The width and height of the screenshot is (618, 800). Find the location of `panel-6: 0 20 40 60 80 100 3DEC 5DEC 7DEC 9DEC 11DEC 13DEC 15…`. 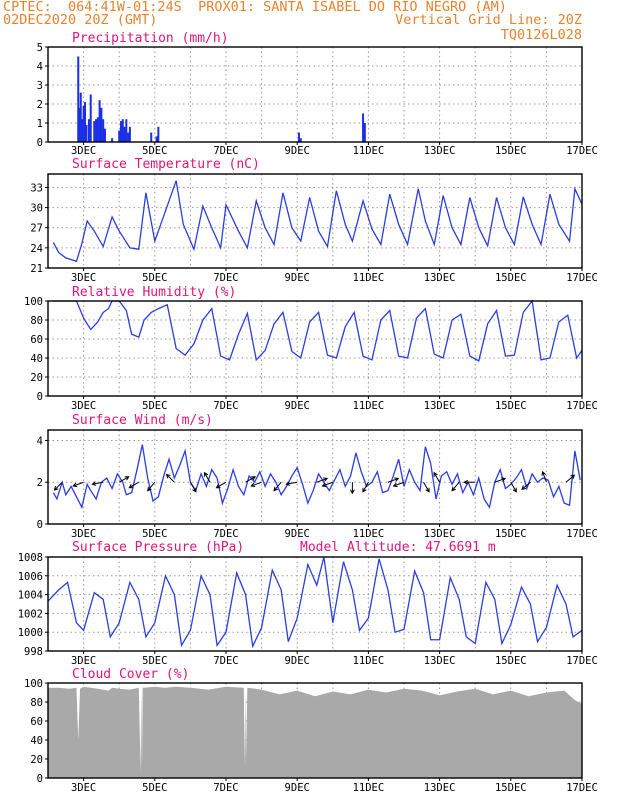

panel-6: 0 20 40 60 80 100 3DEC 5DEC 7DEC 9DEC 11DEC 13DEC 15… is located at coordinates (311, 730).